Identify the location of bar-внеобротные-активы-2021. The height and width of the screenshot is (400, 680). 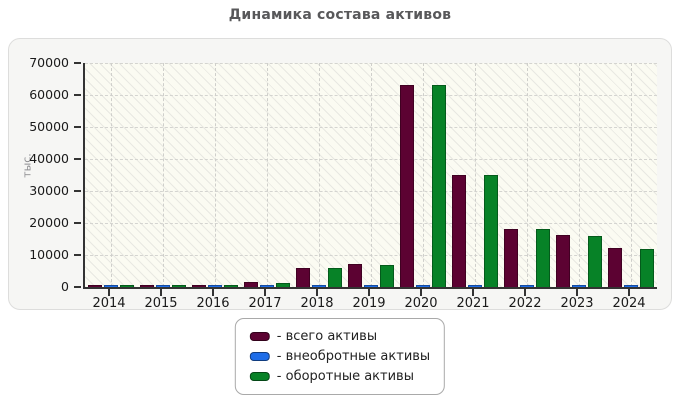
(475, 286).